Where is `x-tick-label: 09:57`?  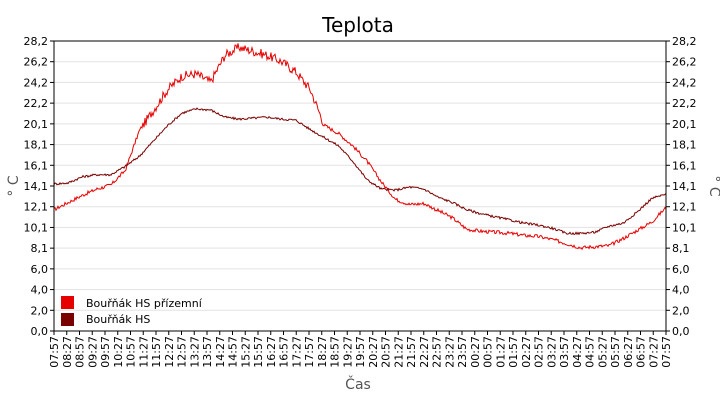
x-tick-label: 09:57 is located at coordinates (105, 352).